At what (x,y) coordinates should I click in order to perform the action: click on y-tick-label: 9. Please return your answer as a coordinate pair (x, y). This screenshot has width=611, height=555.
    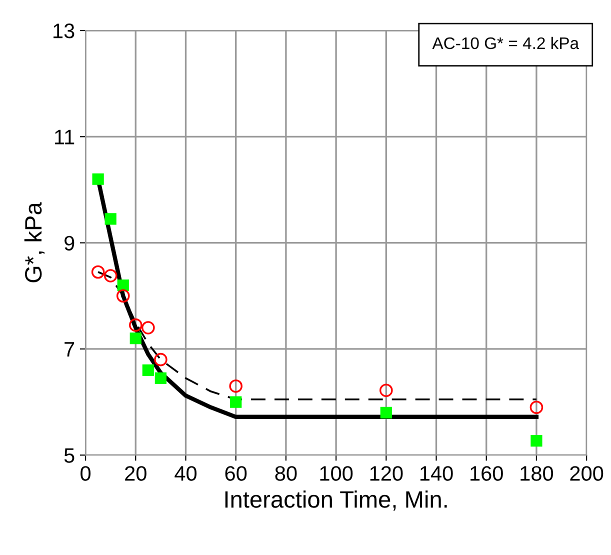
    Looking at the image, I should click on (69, 243).